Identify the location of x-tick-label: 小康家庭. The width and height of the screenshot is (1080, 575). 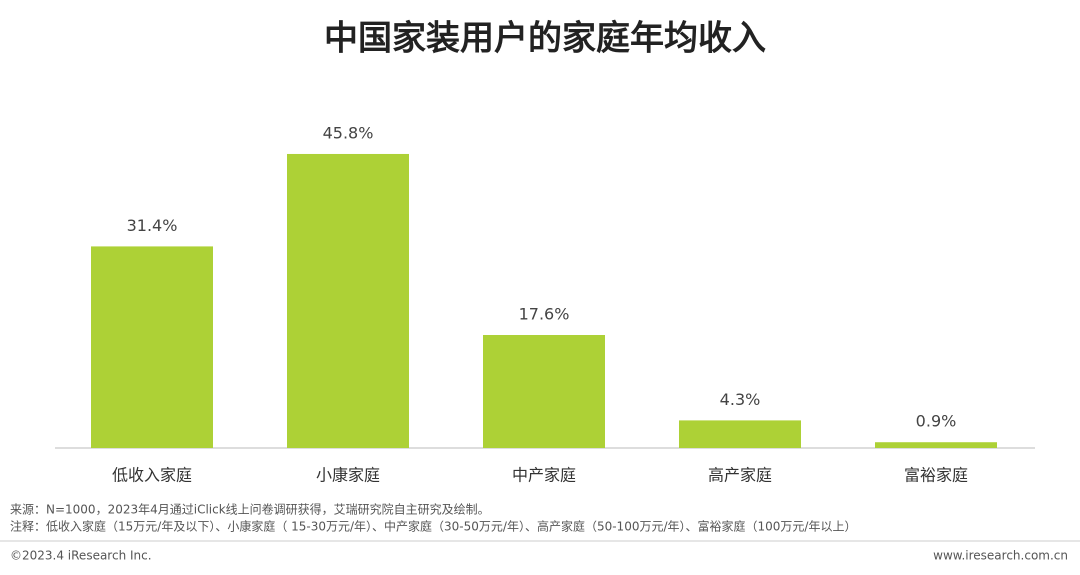
(348, 475).